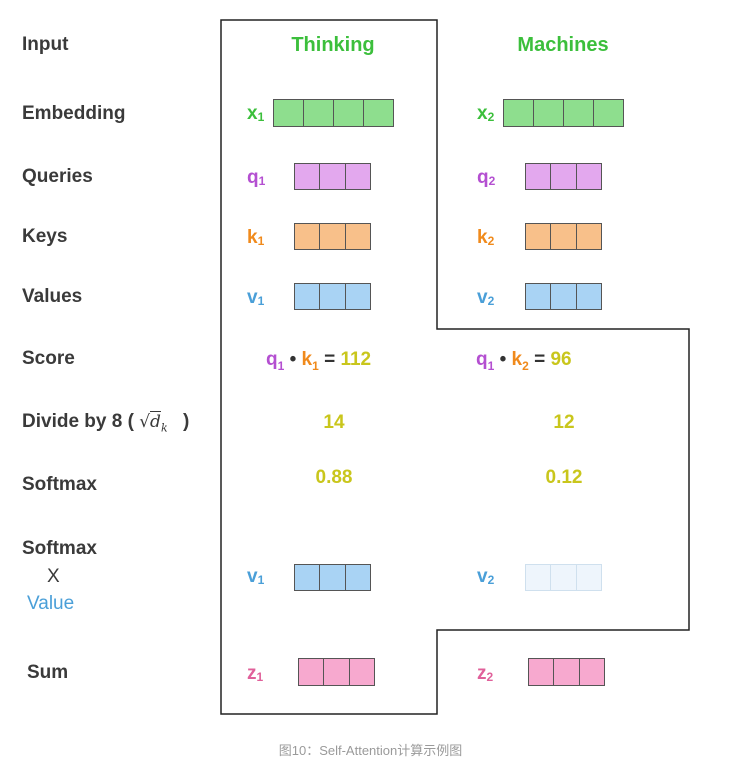 This screenshot has width=741, height=768. What do you see at coordinates (332, 296) in the screenshot?
I see `v1-value-vector` at bounding box center [332, 296].